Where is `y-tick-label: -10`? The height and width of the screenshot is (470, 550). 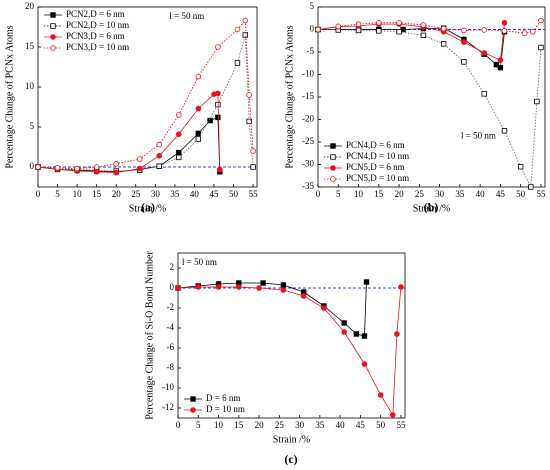
y-tick-label: -10 is located at coordinates (308, 74).